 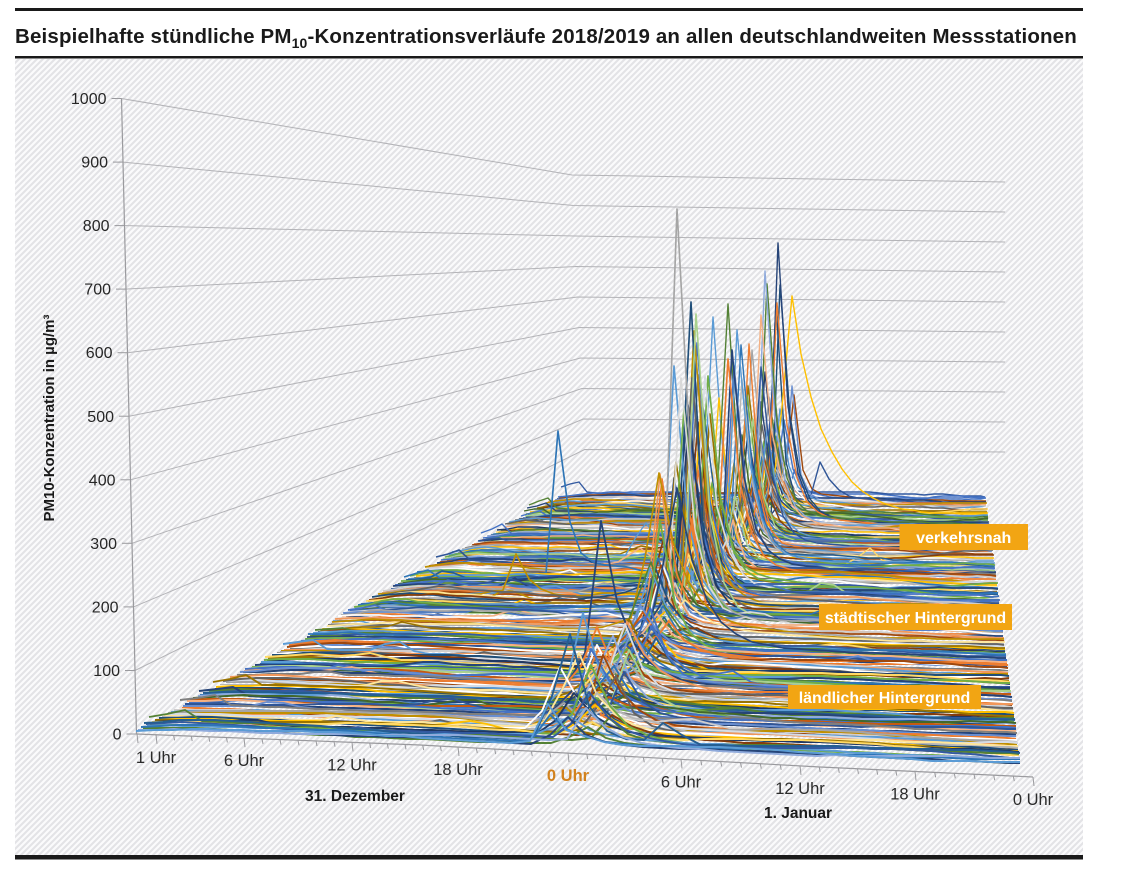 What do you see at coordinates (100, 417) in the screenshot?
I see `svg-text: 500` at bounding box center [100, 417].